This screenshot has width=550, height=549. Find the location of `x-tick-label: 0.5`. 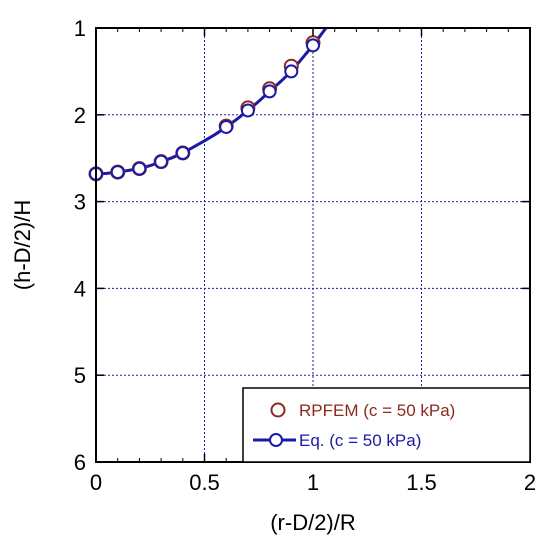

x-tick-label: 0.5 is located at coordinates (204, 482).